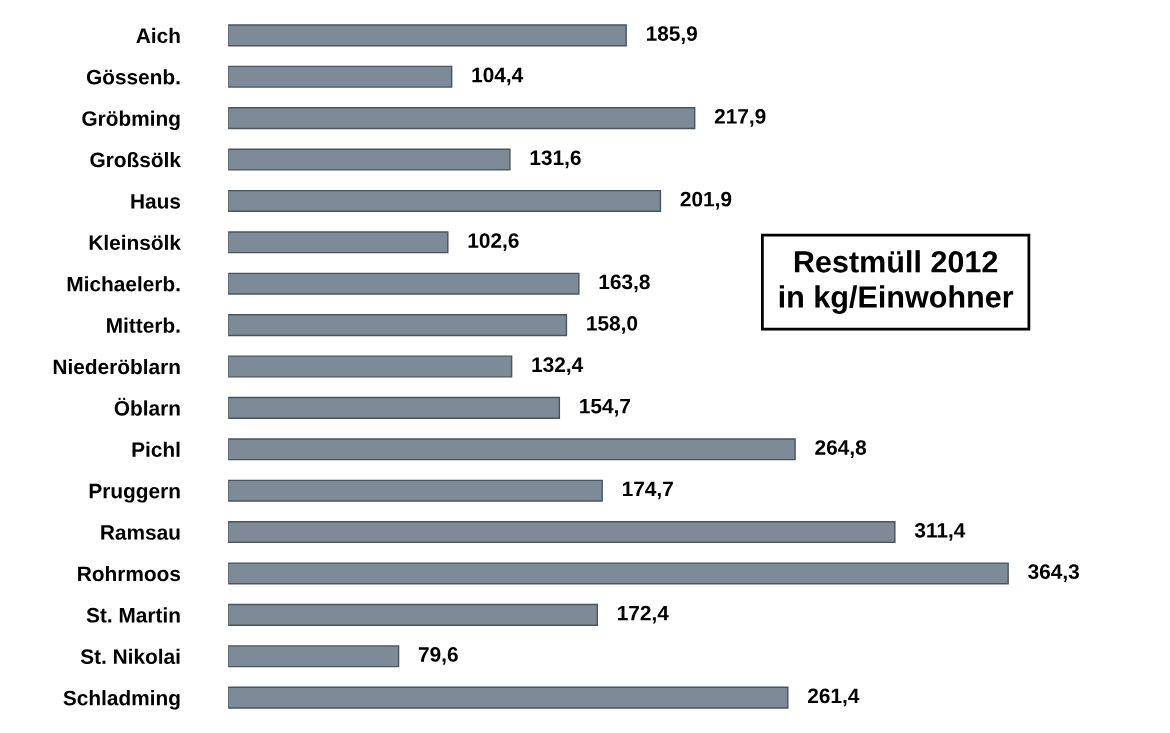 The height and width of the screenshot is (733, 1170). I want to click on data-label: 264,8, so click(841, 449).